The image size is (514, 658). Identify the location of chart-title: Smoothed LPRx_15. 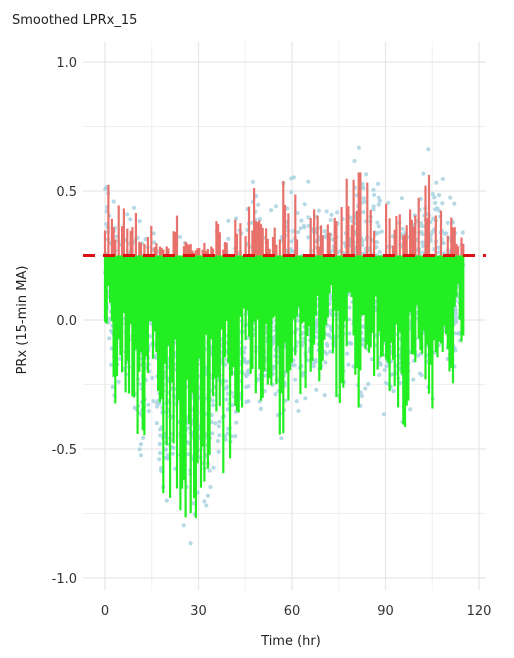
(74, 20).